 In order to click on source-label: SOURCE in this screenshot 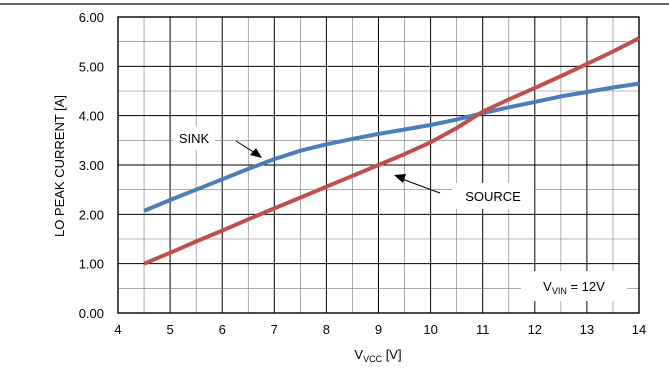, I will do `click(493, 196)`.